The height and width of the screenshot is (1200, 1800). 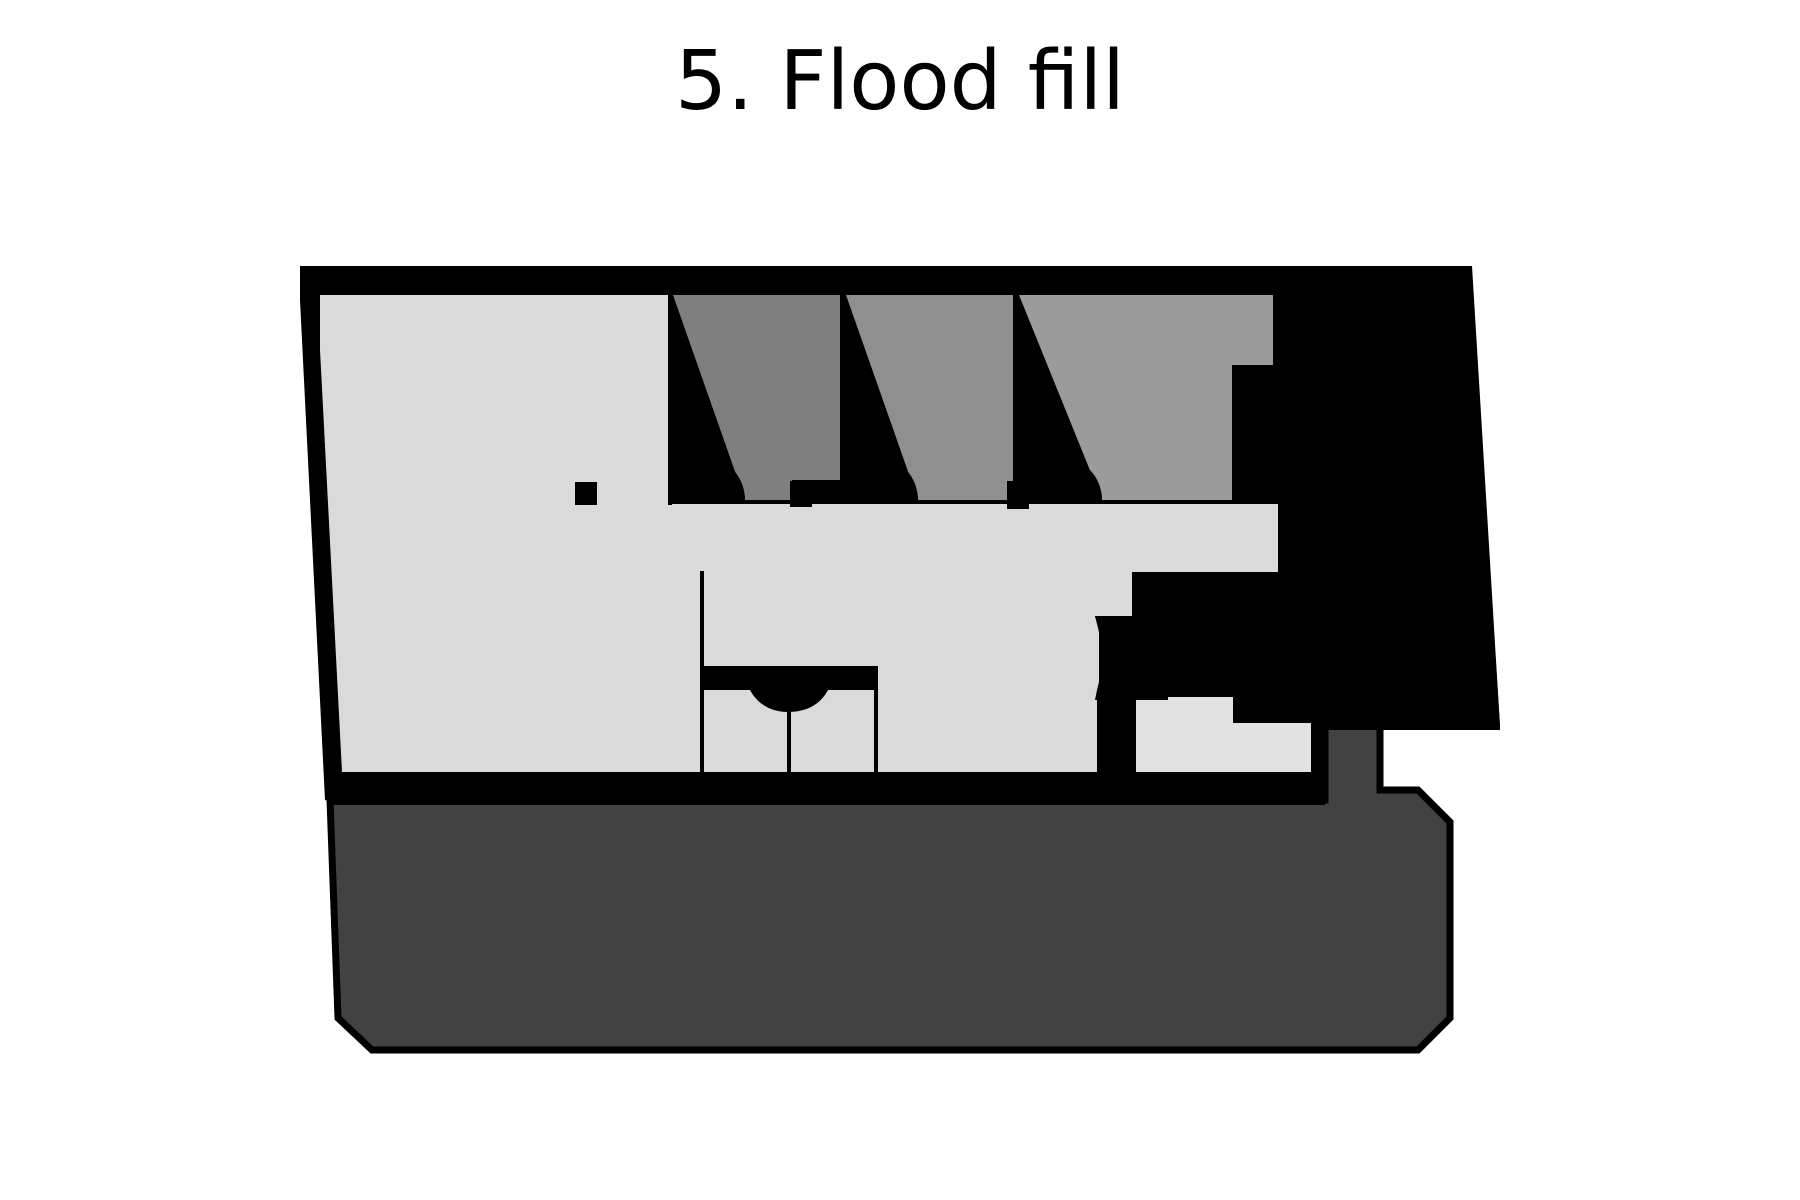 I want to click on right-wall-block, so click(x=1297, y=512).